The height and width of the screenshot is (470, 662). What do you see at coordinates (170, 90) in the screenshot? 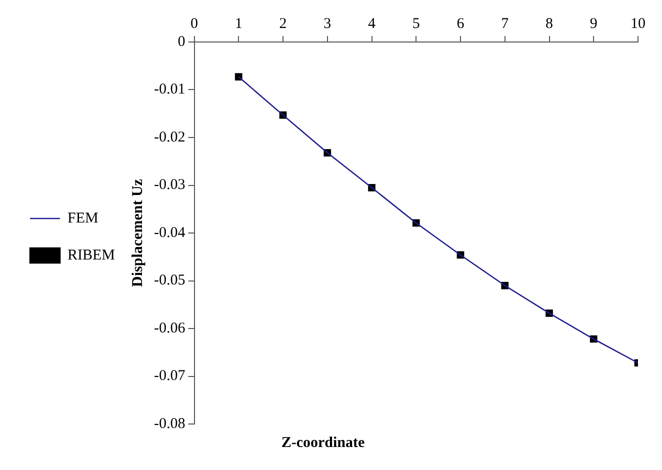
I see `y-tick-label: -0.01` at bounding box center [170, 90].